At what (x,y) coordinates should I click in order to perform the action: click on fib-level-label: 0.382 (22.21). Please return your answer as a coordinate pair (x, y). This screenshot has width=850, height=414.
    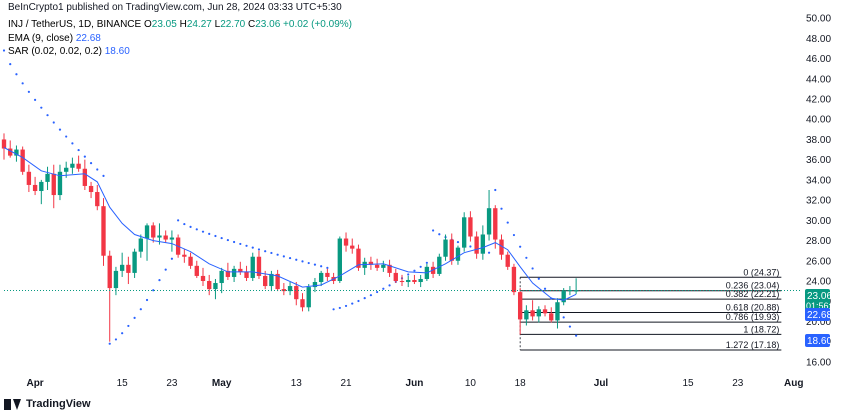
    Looking at the image, I should click on (753, 294).